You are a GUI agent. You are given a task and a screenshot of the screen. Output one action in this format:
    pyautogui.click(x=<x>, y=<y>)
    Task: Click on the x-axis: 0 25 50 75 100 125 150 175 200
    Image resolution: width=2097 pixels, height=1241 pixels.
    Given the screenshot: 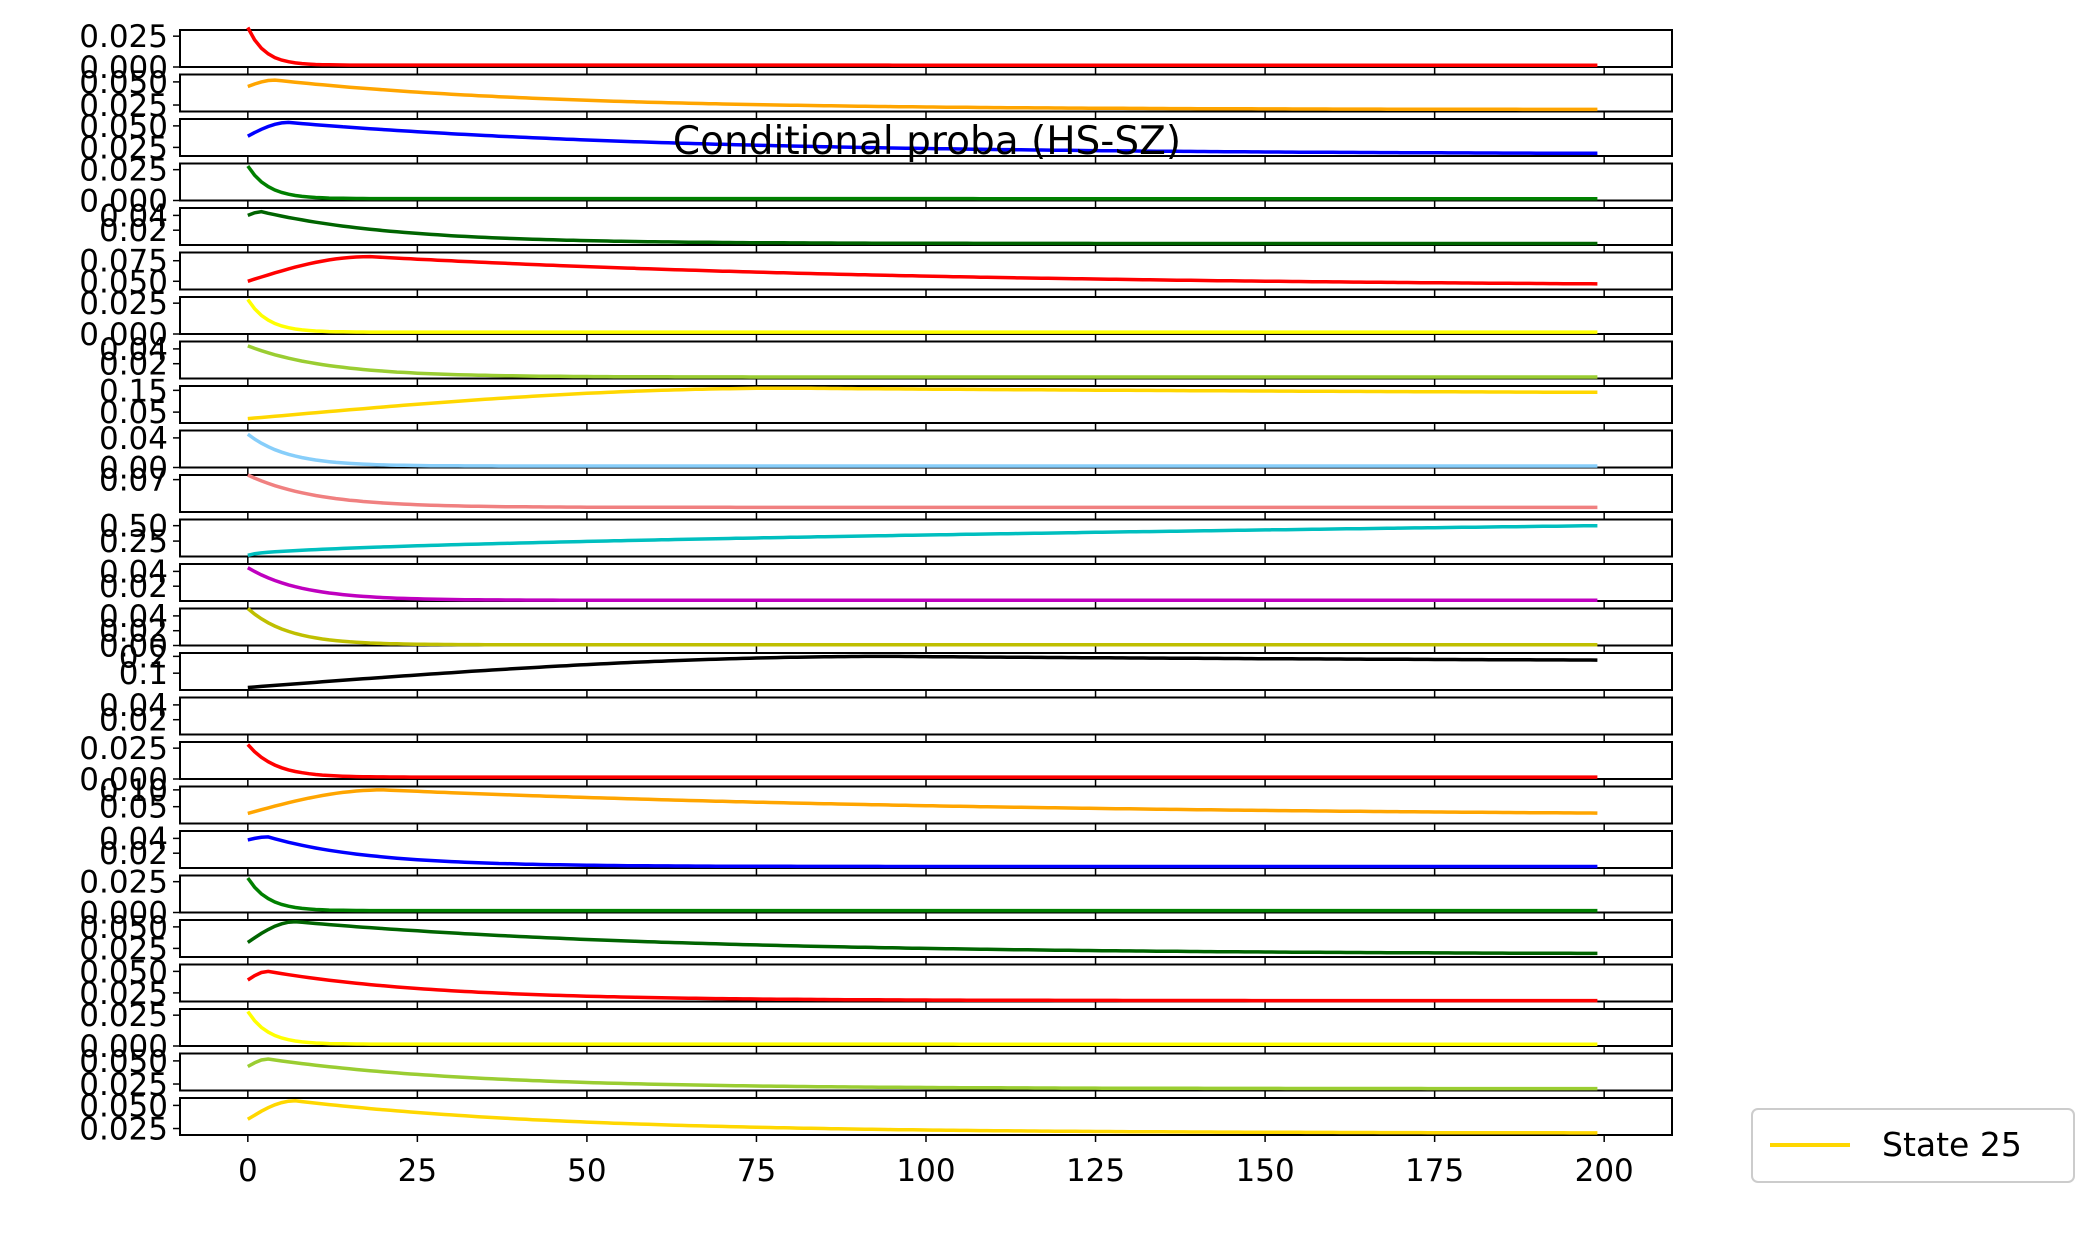 What is the action you would take?
    pyautogui.click(x=936, y=1171)
    